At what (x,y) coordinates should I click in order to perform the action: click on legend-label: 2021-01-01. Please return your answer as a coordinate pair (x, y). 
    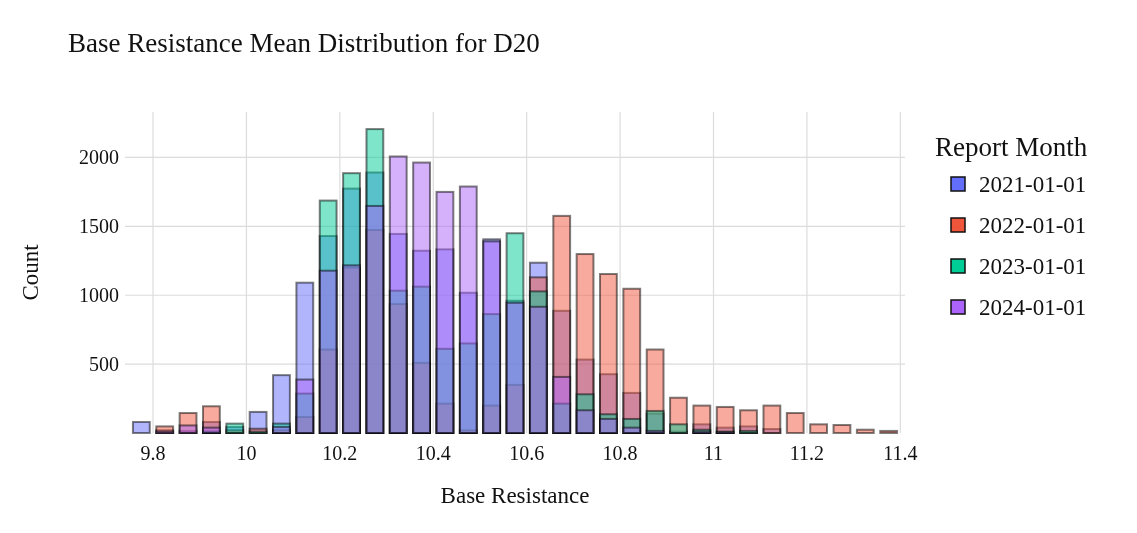
    Looking at the image, I should click on (1033, 185).